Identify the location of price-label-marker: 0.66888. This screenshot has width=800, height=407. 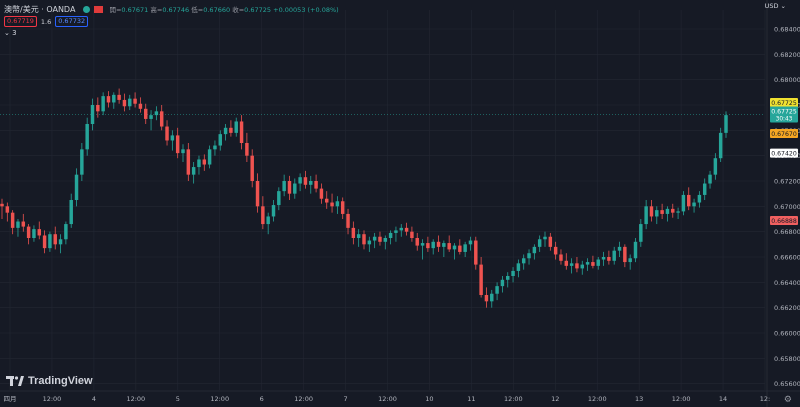
(784, 221).